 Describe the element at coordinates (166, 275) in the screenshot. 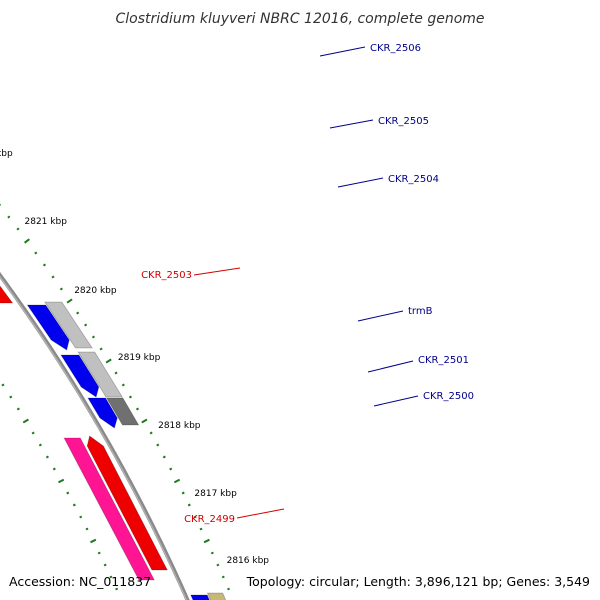

I see `gene-label-ckr-2503: CKR_2503` at that location.